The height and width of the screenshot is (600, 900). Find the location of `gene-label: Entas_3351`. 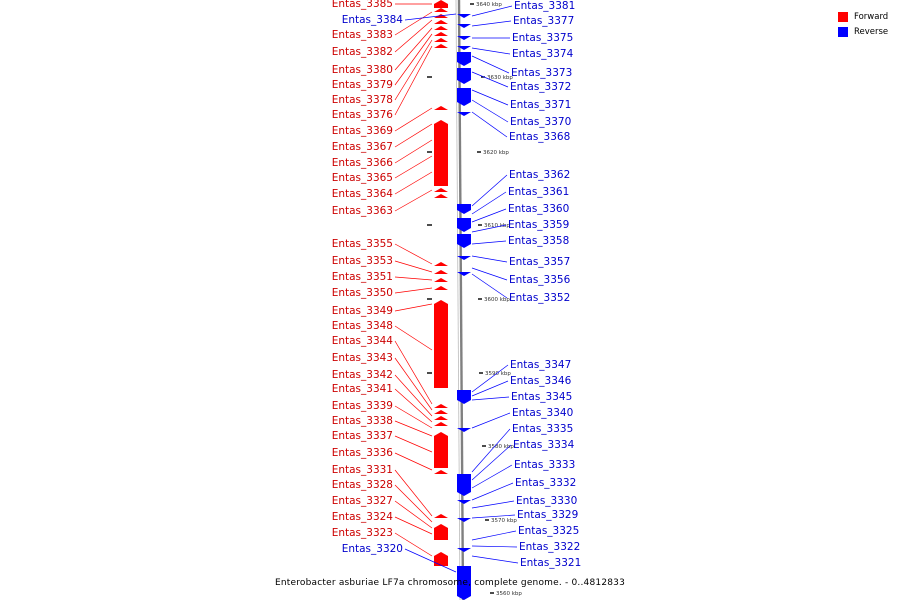

gene-label: Entas_3351 is located at coordinates (362, 277).